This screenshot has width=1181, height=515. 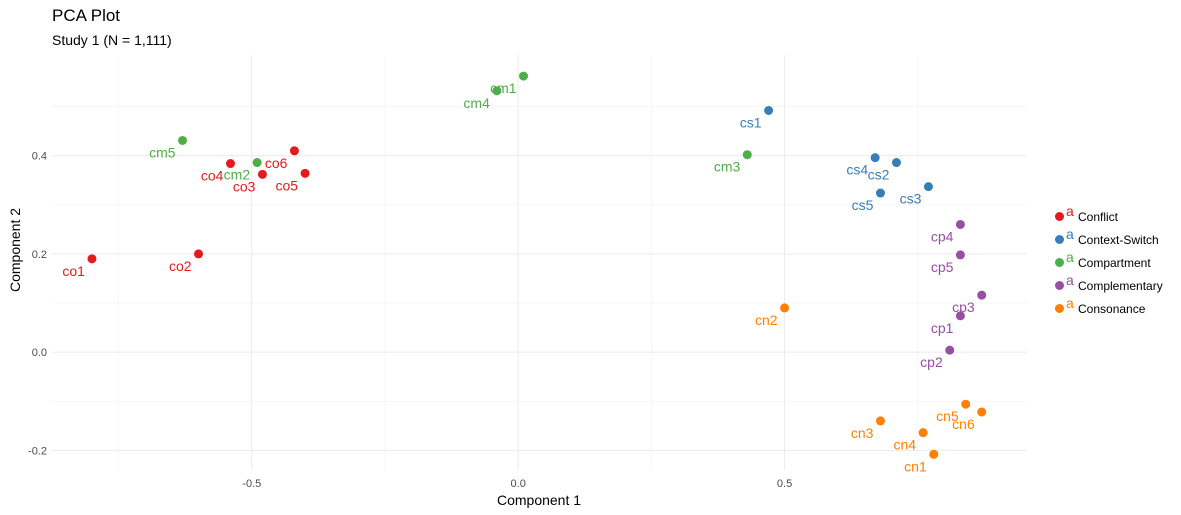 I want to click on point-label-cn4: cn4, so click(x=905, y=445).